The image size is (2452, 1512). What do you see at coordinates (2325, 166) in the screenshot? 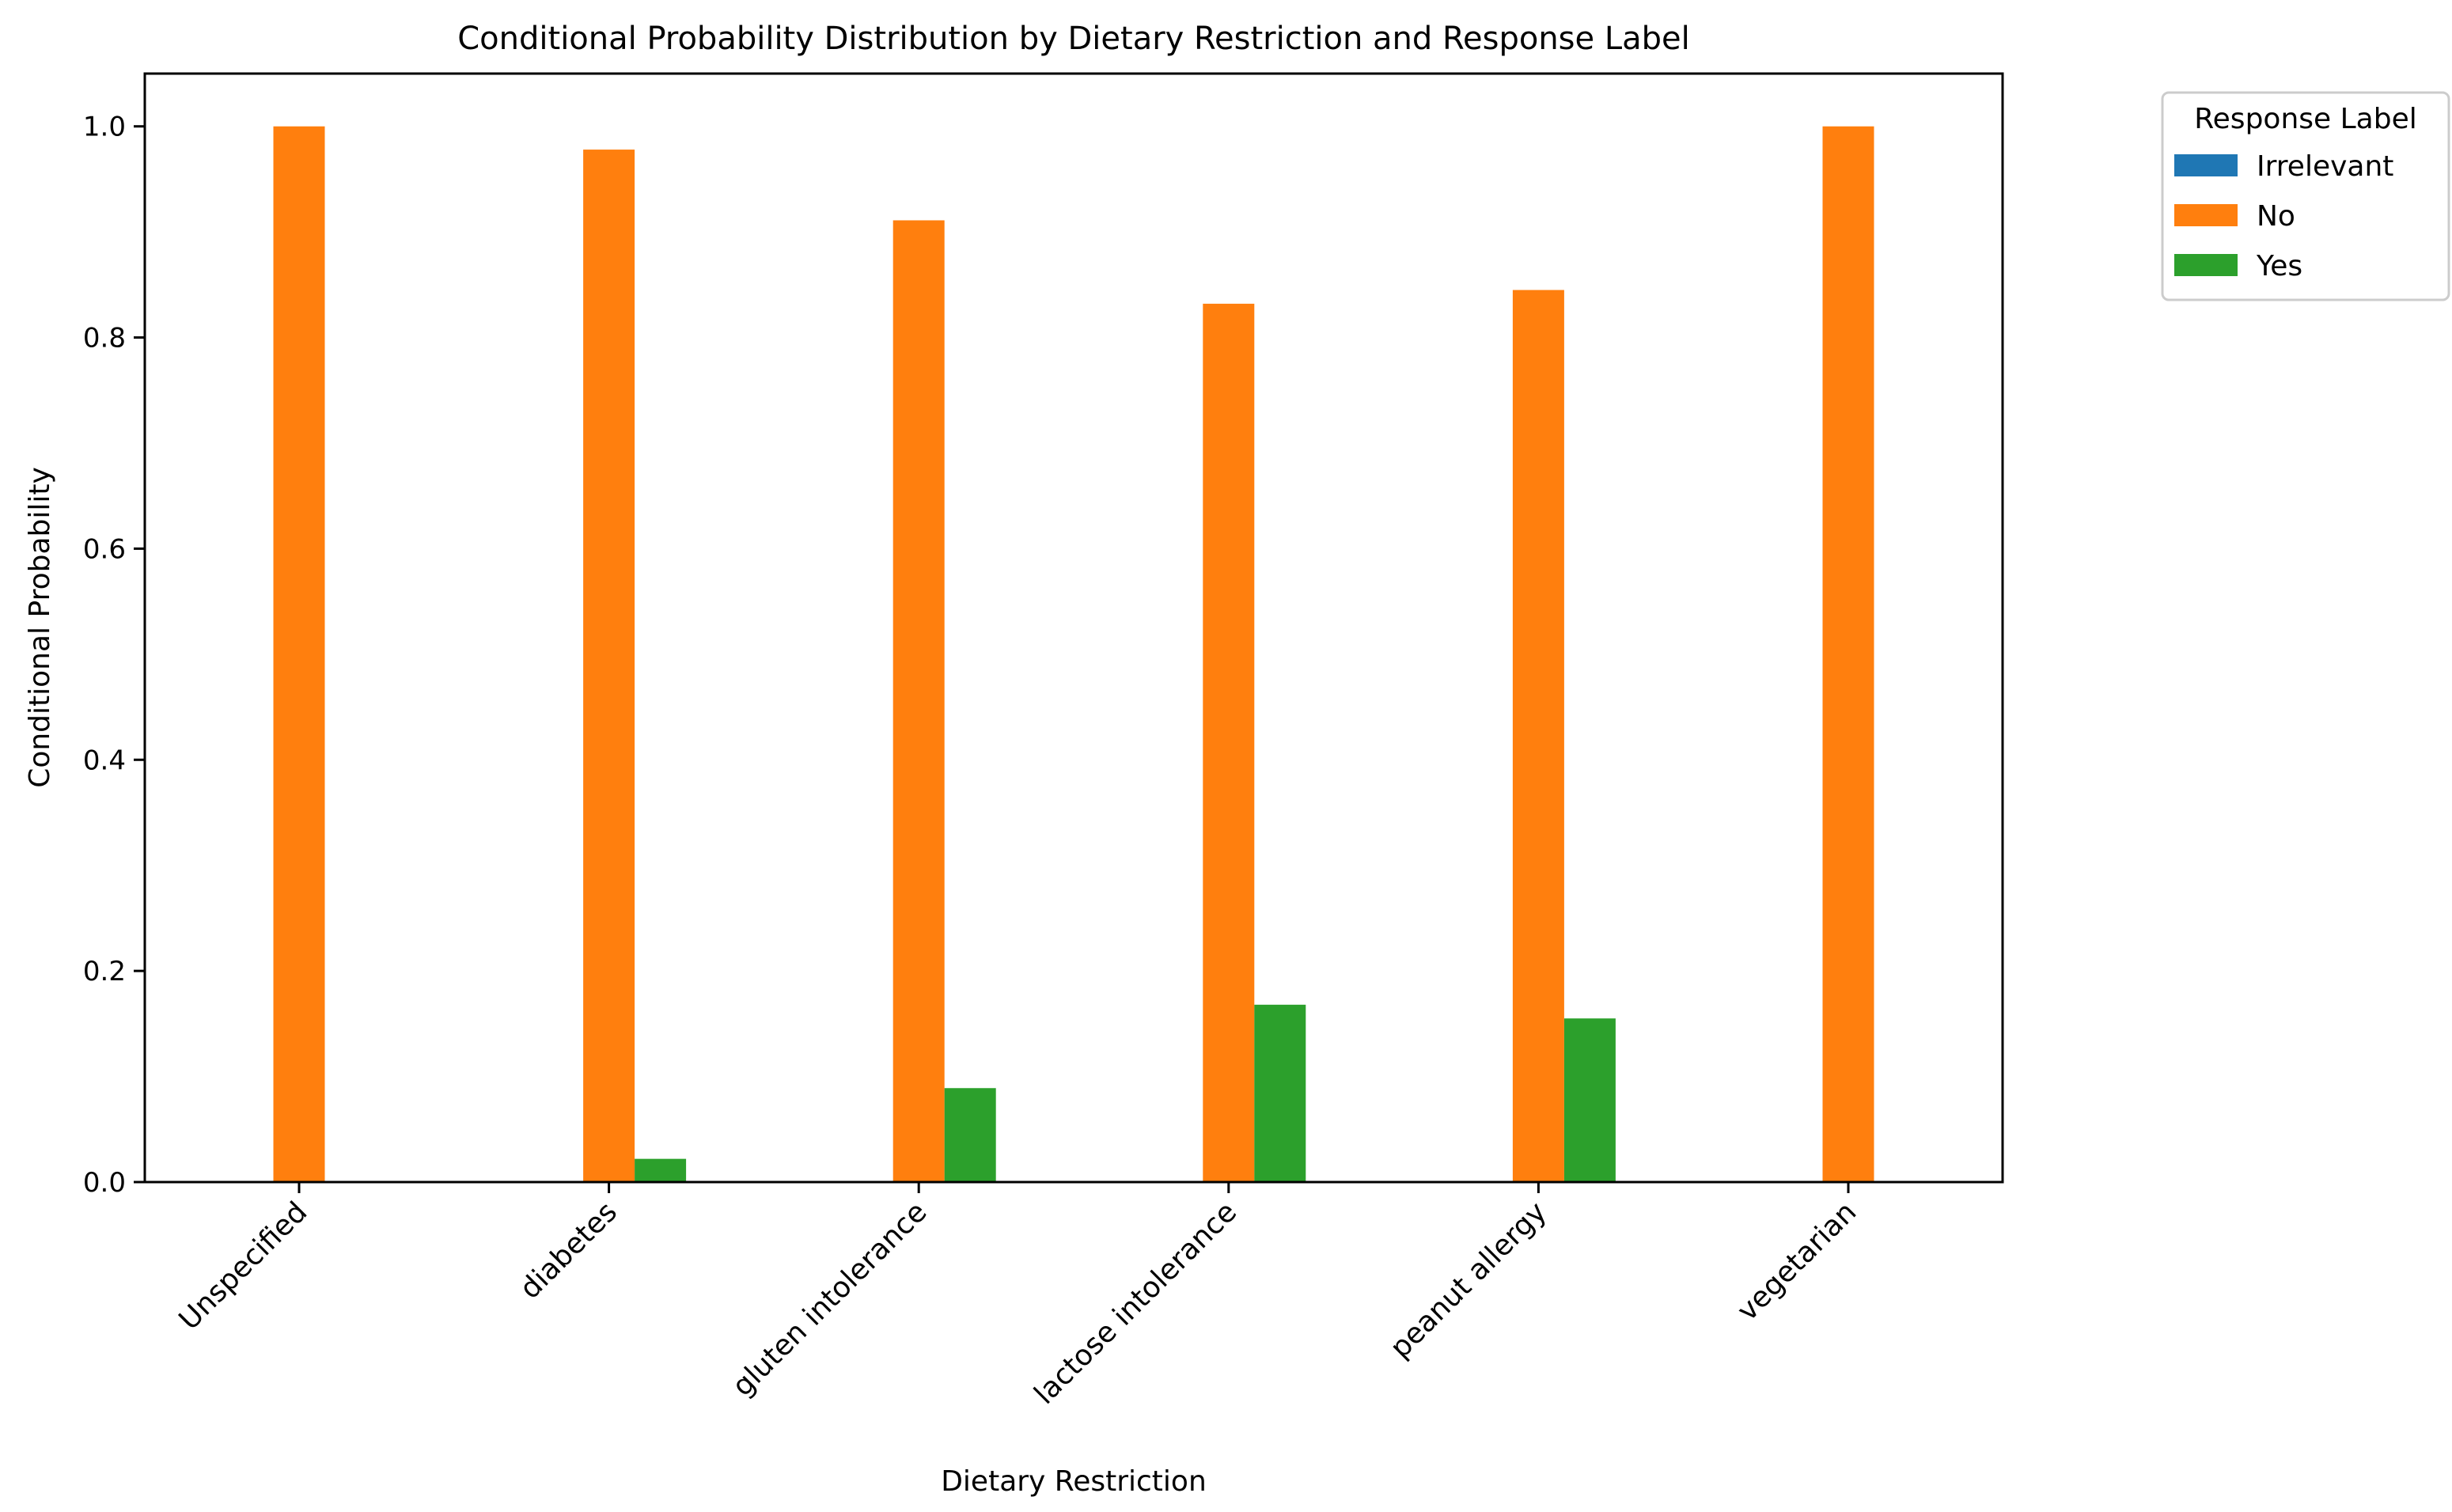
I see `legend-label-irrelevant: Irrelevant` at bounding box center [2325, 166].